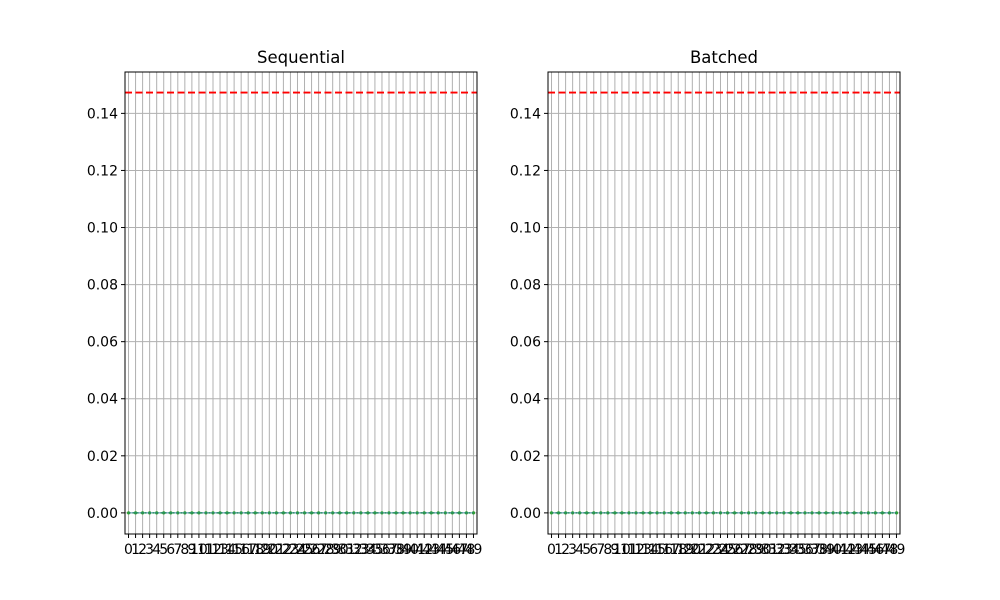 This screenshot has width=1000, height=600. Describe the element at coordinates (170, 550) in the screenshot. I see `x-tick-label: 6` at that location.